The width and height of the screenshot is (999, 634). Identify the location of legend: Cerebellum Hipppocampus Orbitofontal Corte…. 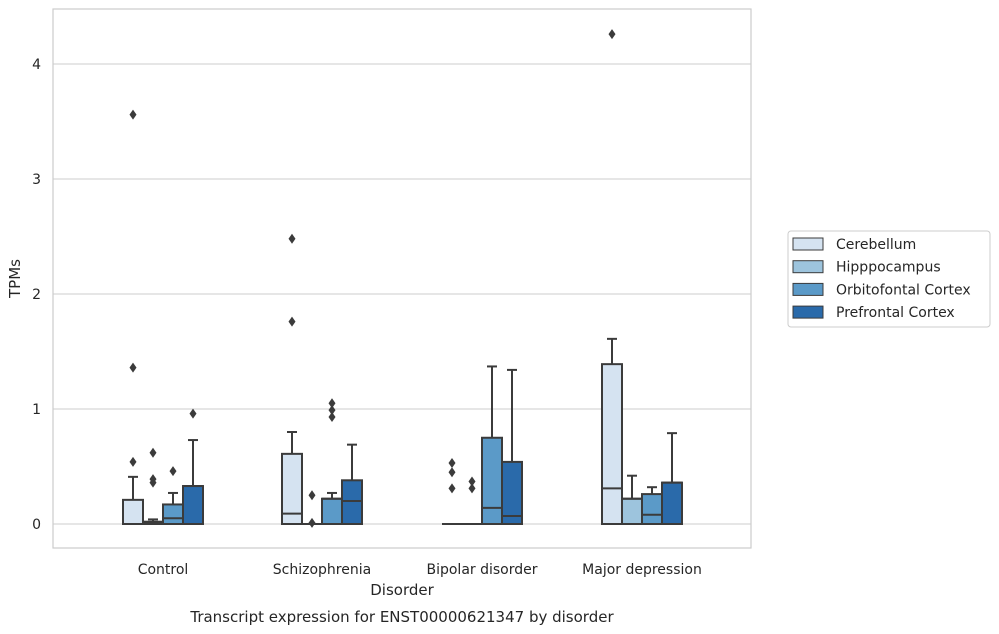
(889, 279).